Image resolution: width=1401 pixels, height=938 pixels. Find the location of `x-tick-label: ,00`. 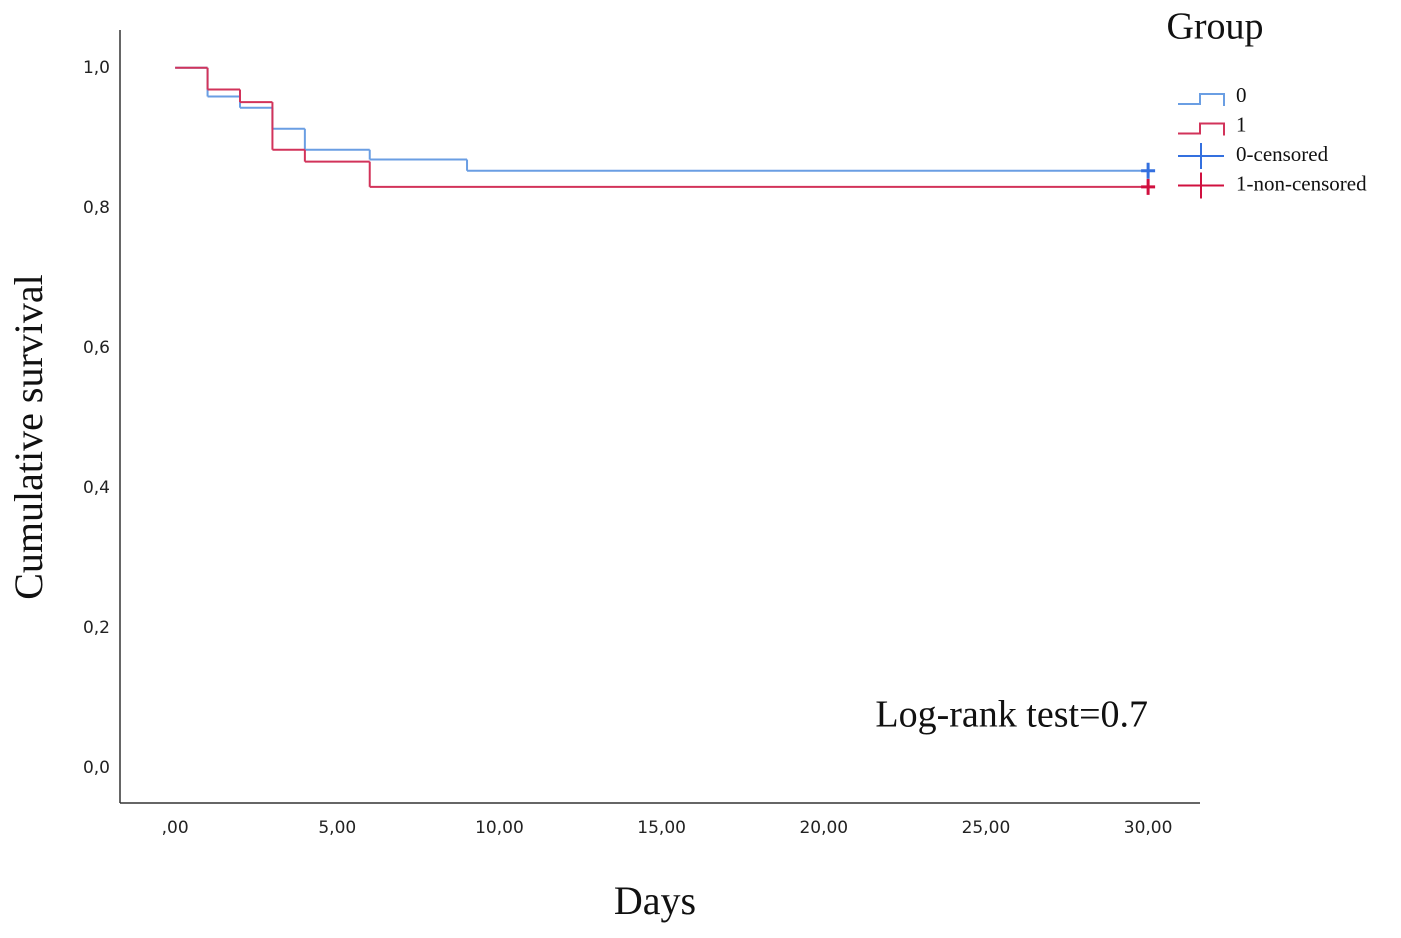

x-tick-label: ,00 is located at coordinates (175, 828).